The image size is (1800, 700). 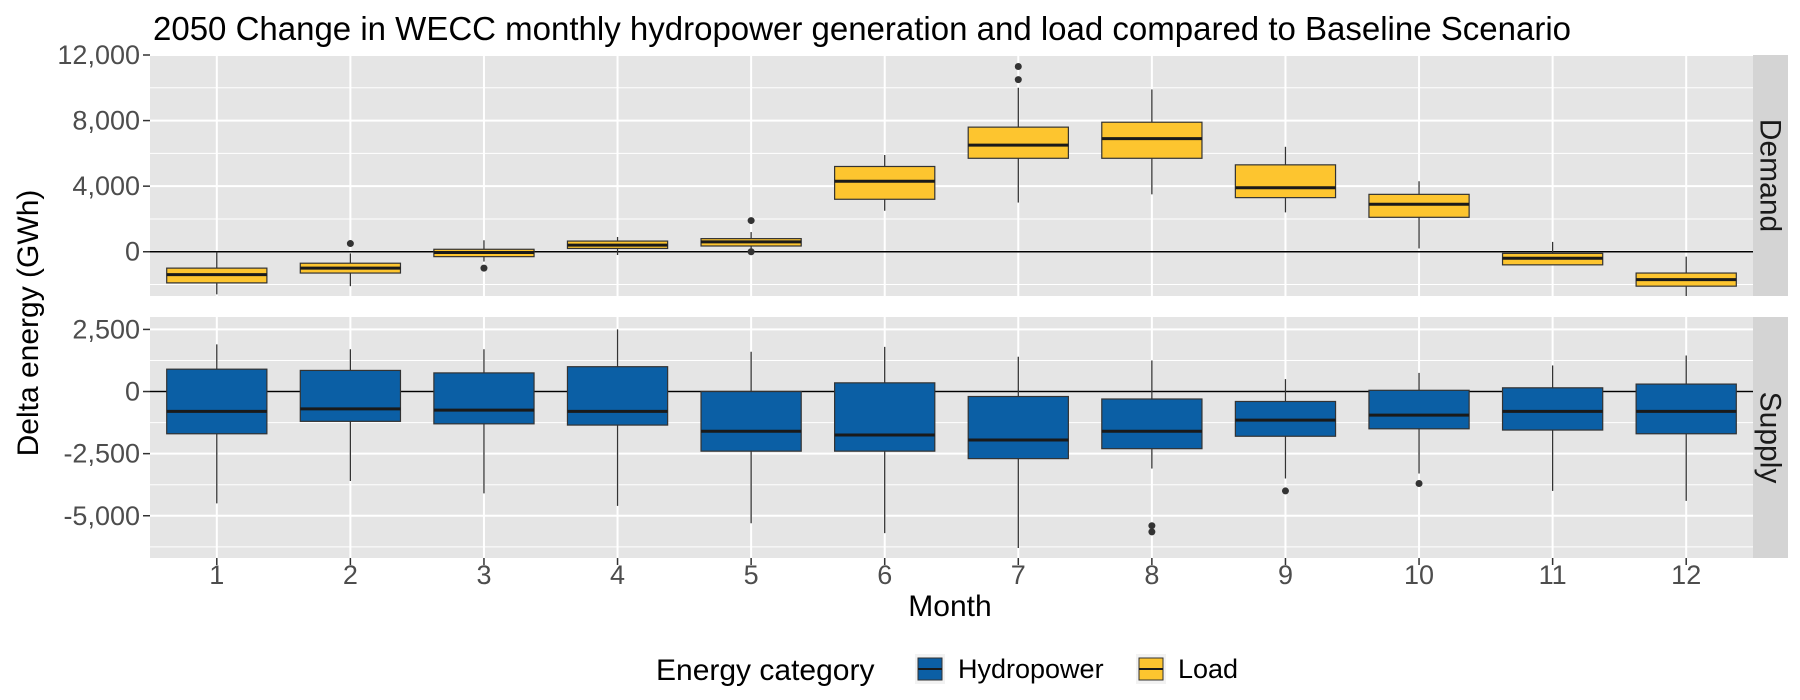 I want to click on facet-label-demand: Demand, so click(x=1770, y=175).